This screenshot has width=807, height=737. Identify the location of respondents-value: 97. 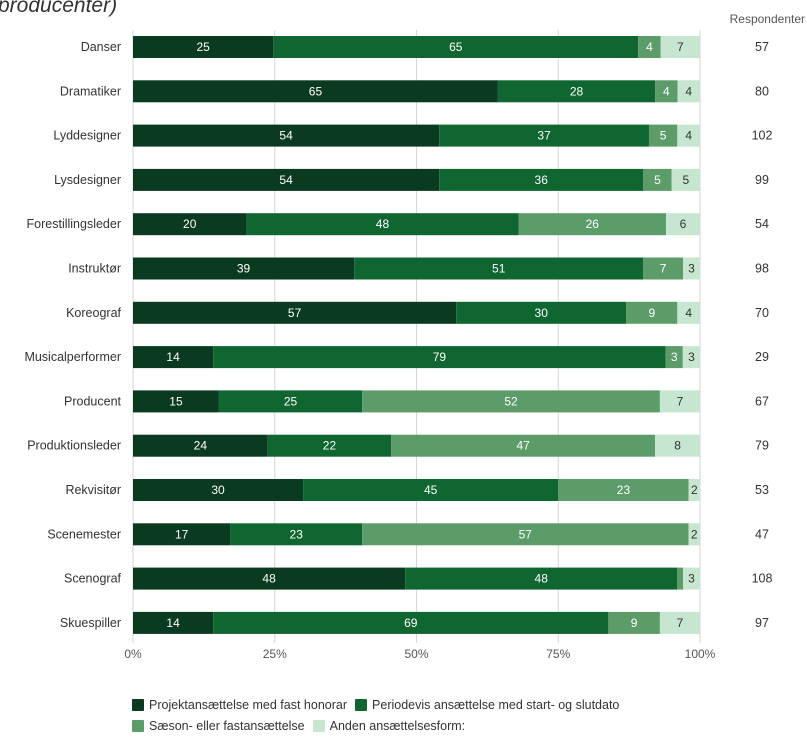
(762, 623).